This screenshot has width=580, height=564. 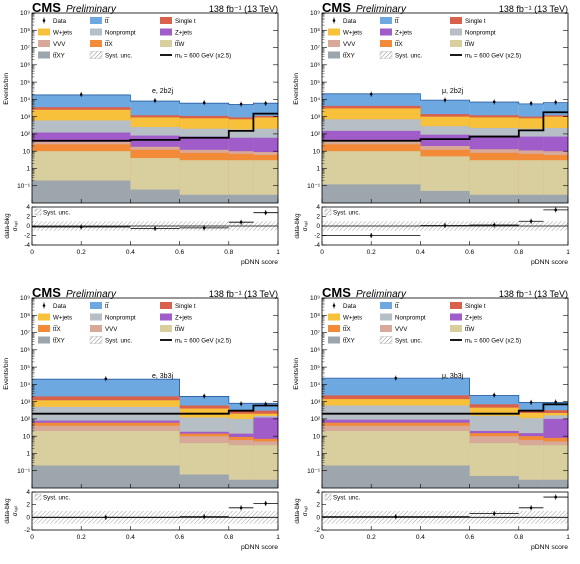 What do you see at coordinates (162, 91) in the screenshot?
I see `channel-label: e, 2b2j` at bounding box center [162, 91].